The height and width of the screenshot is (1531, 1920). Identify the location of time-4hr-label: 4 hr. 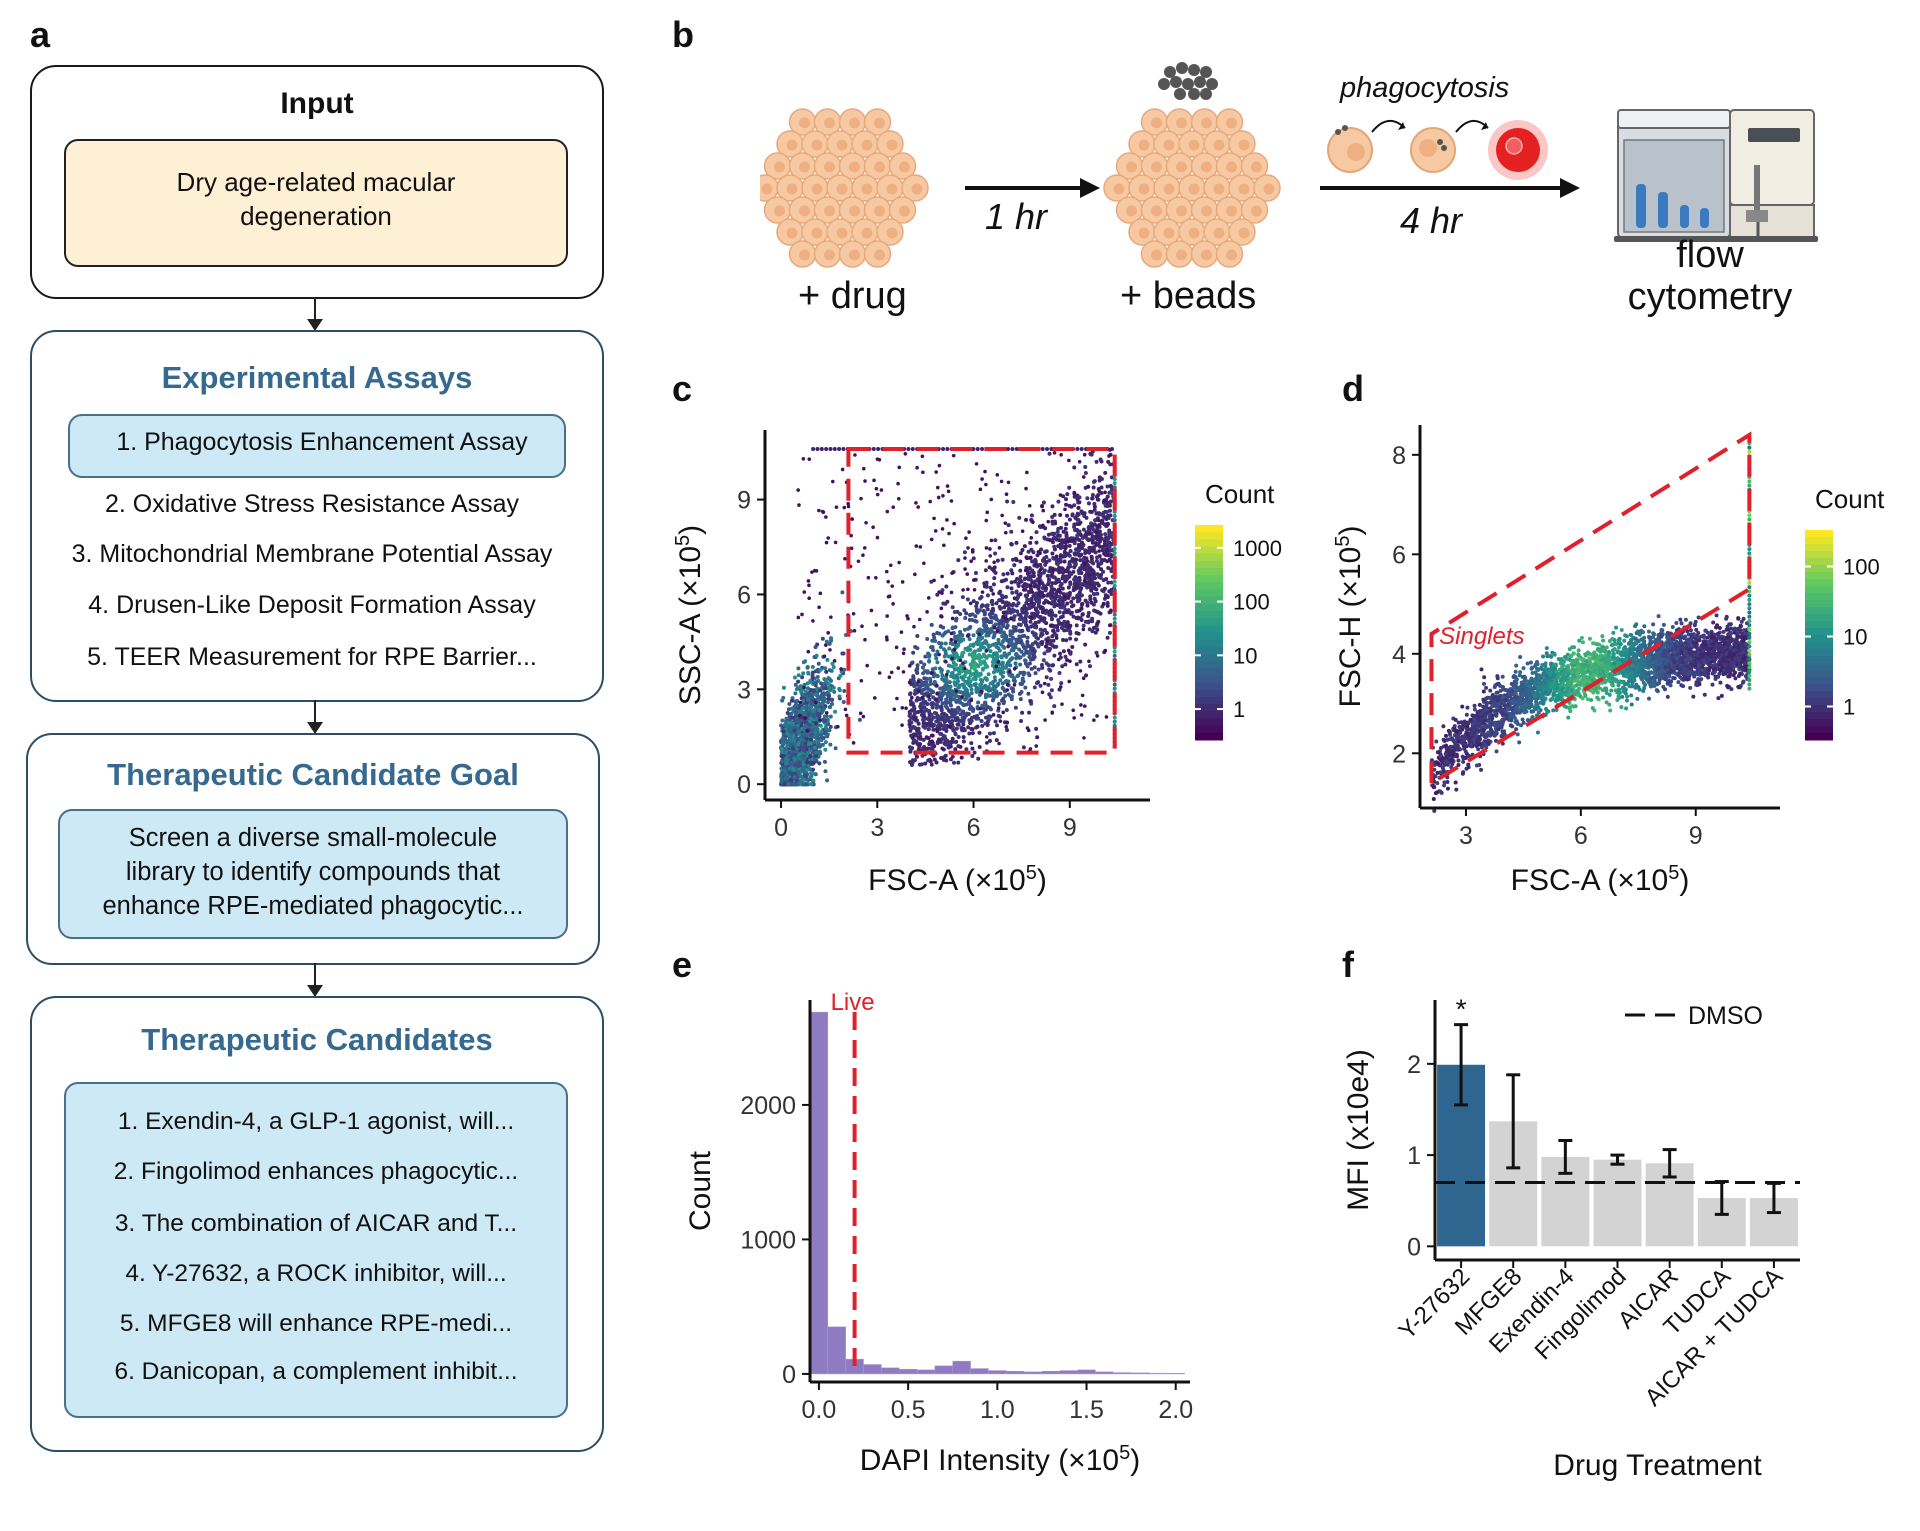
(1431, 220).